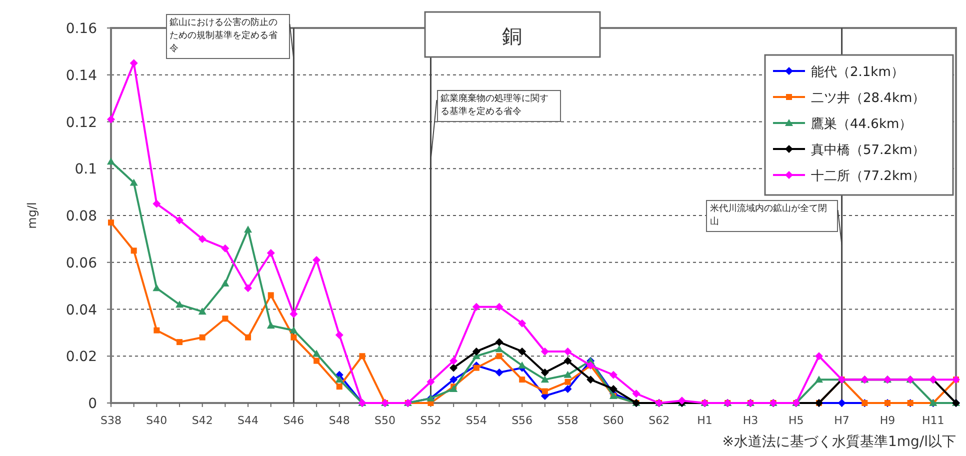 This screenshot has width=966, height=456. Describe the element at coordinates (339, 420) in the screenshot. I see `x-tick-label: S48` at that location.